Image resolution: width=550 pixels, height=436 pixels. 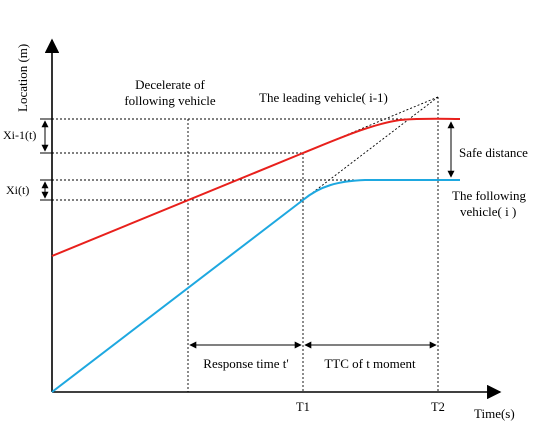 I want to click on following-vehicle-label-line1: The following, so click(x=489, y=195).